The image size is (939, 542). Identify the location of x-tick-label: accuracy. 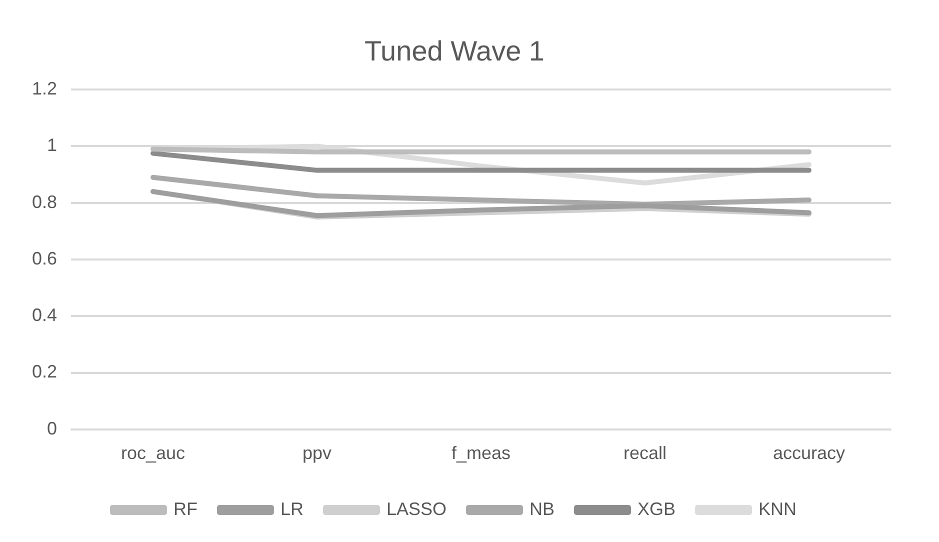
(809, 453).